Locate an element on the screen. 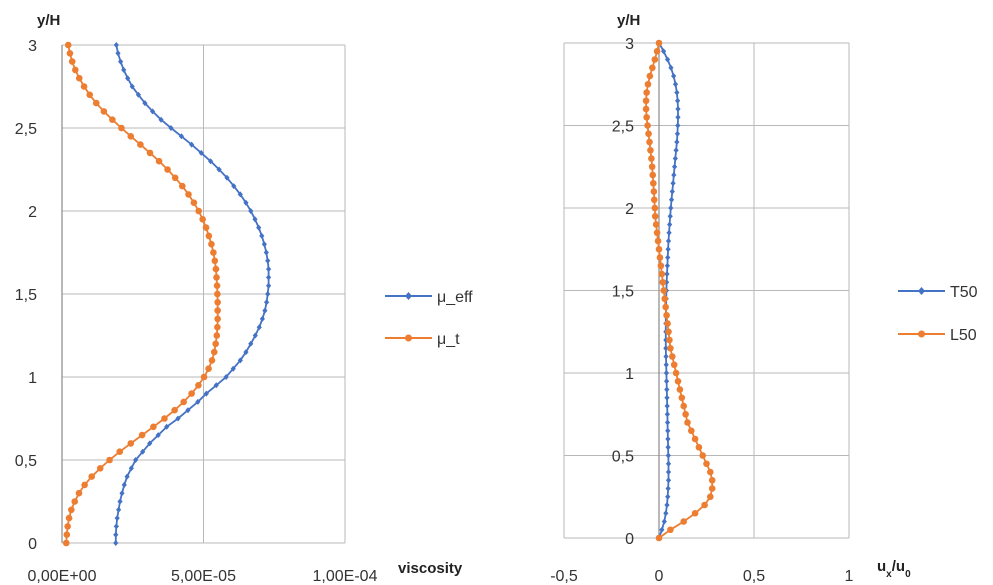 Image resolution: width=993 pixels, height=585 pixels. velocity-ytick-label: 2,5 is located at coordinates (623, 127).